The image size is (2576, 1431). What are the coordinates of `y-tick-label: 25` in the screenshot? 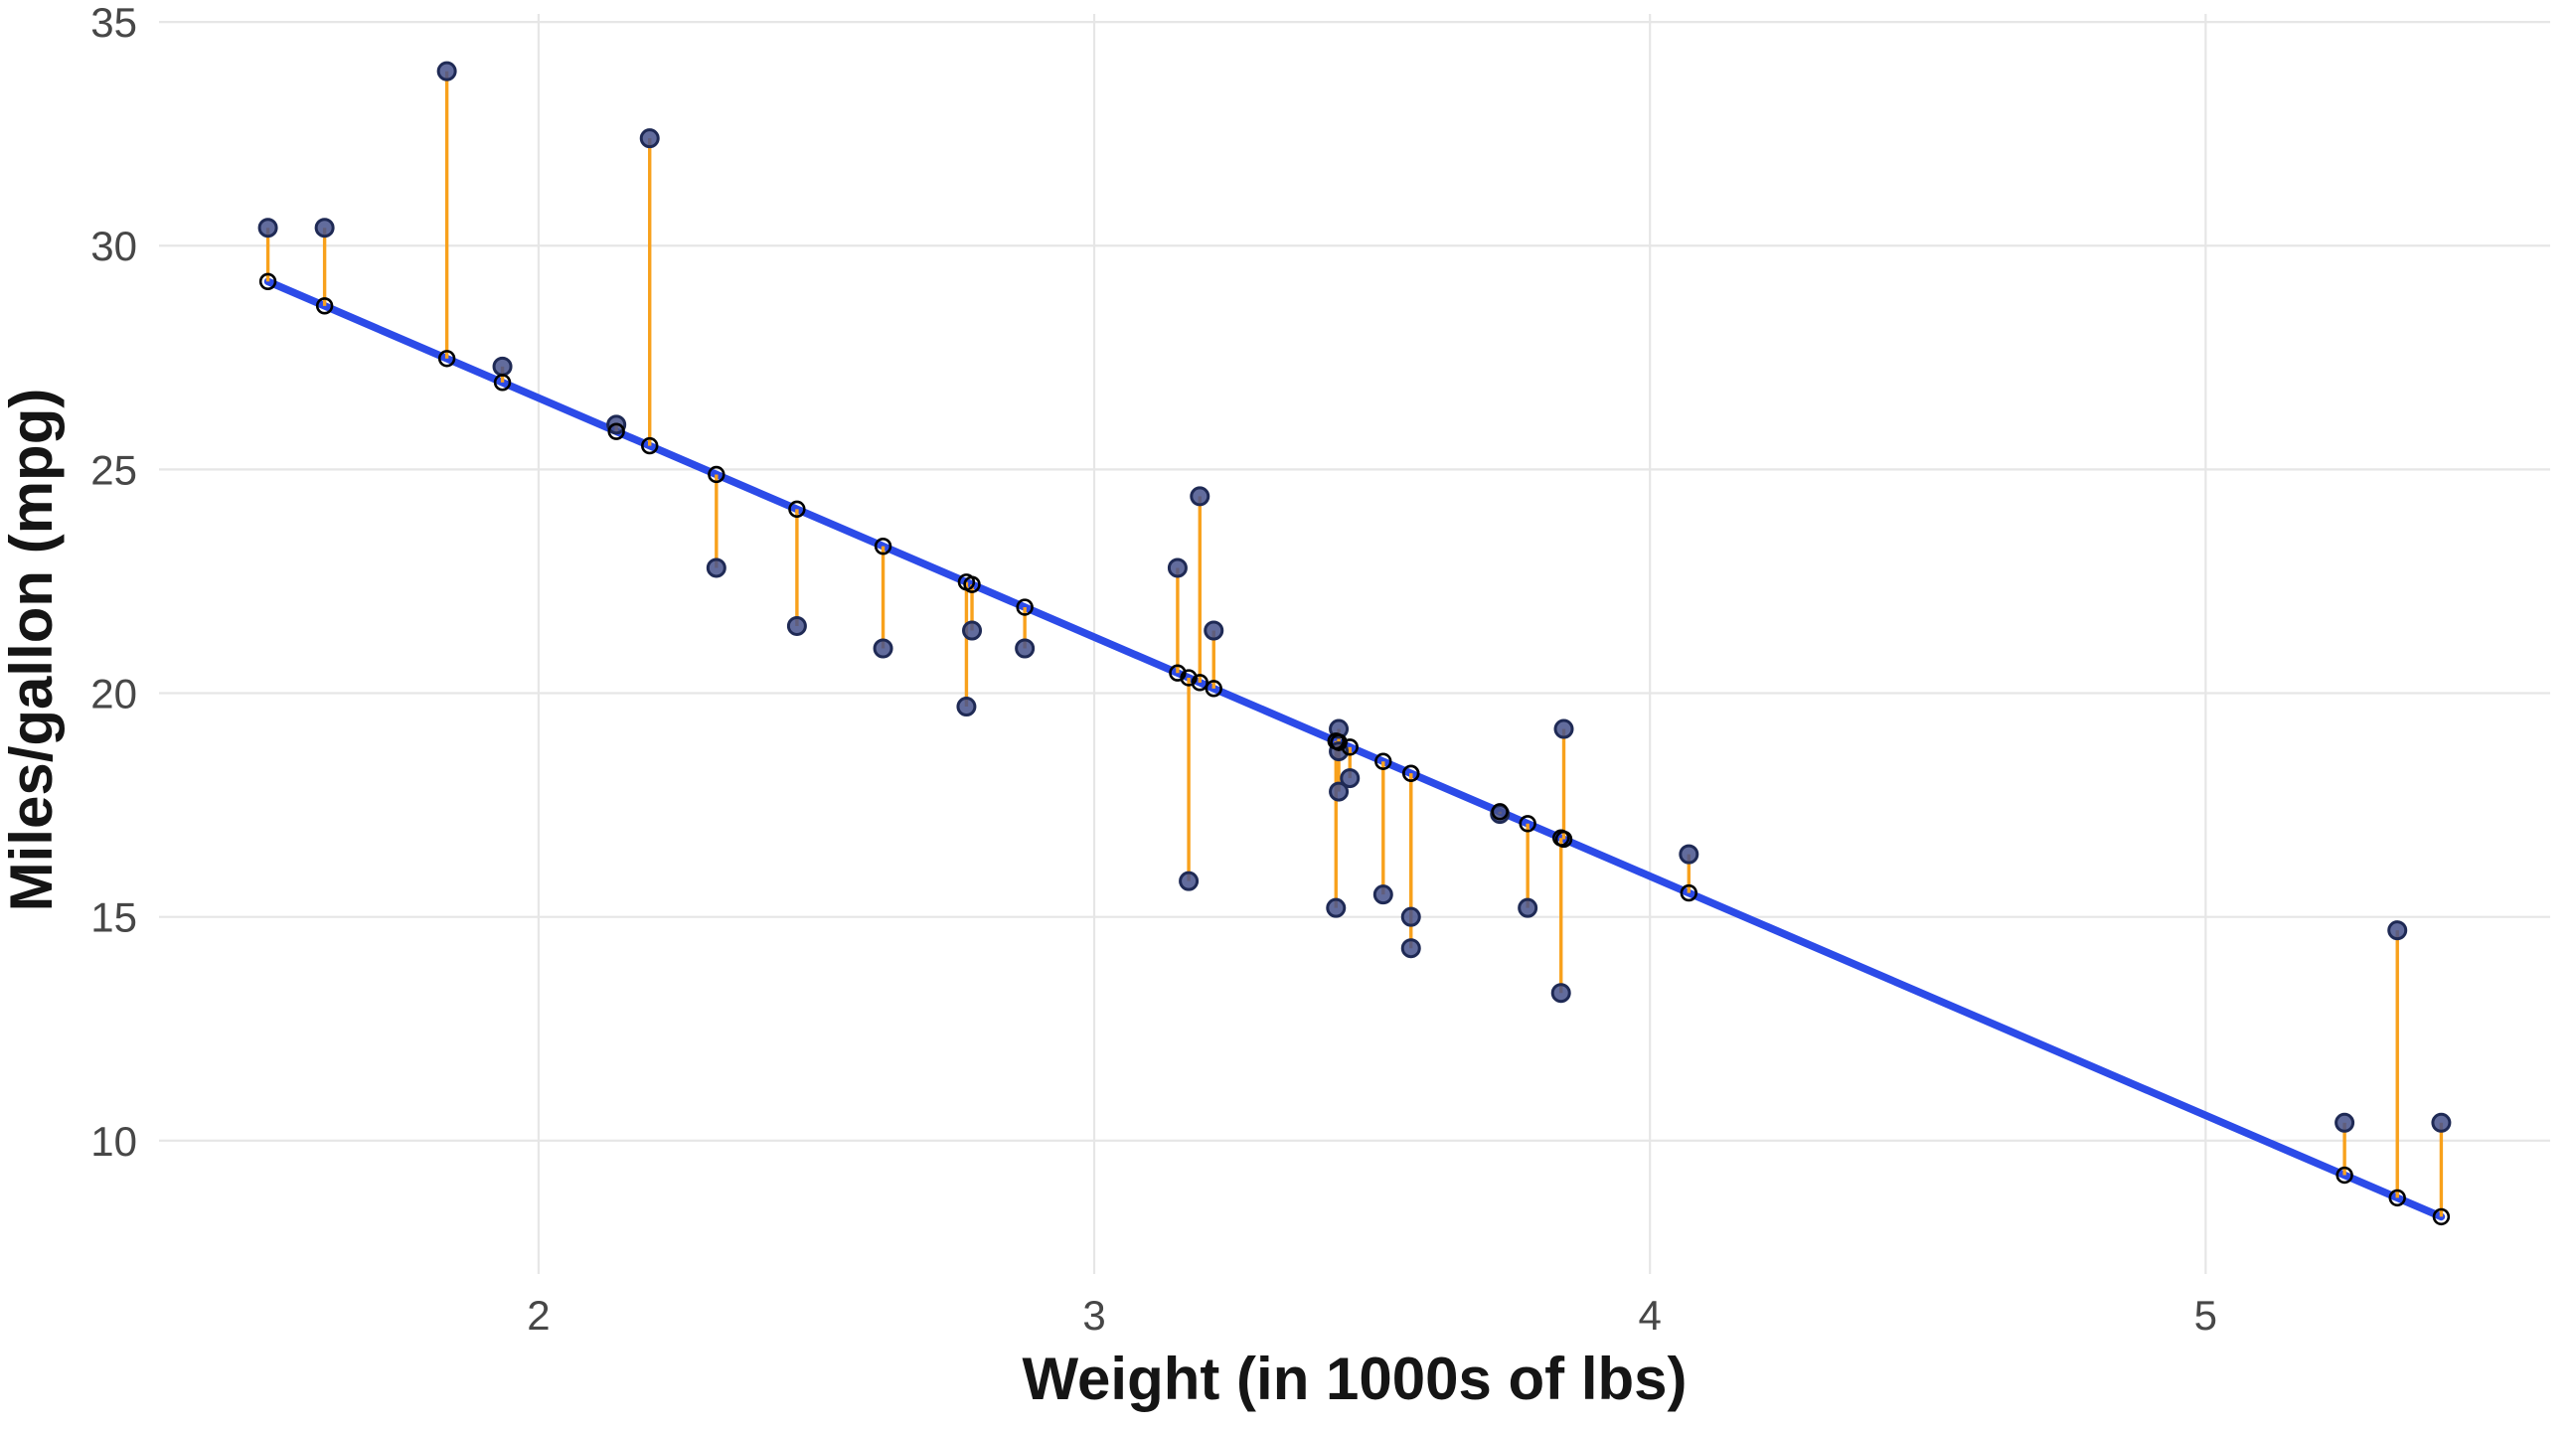 It's located at (113, 469).